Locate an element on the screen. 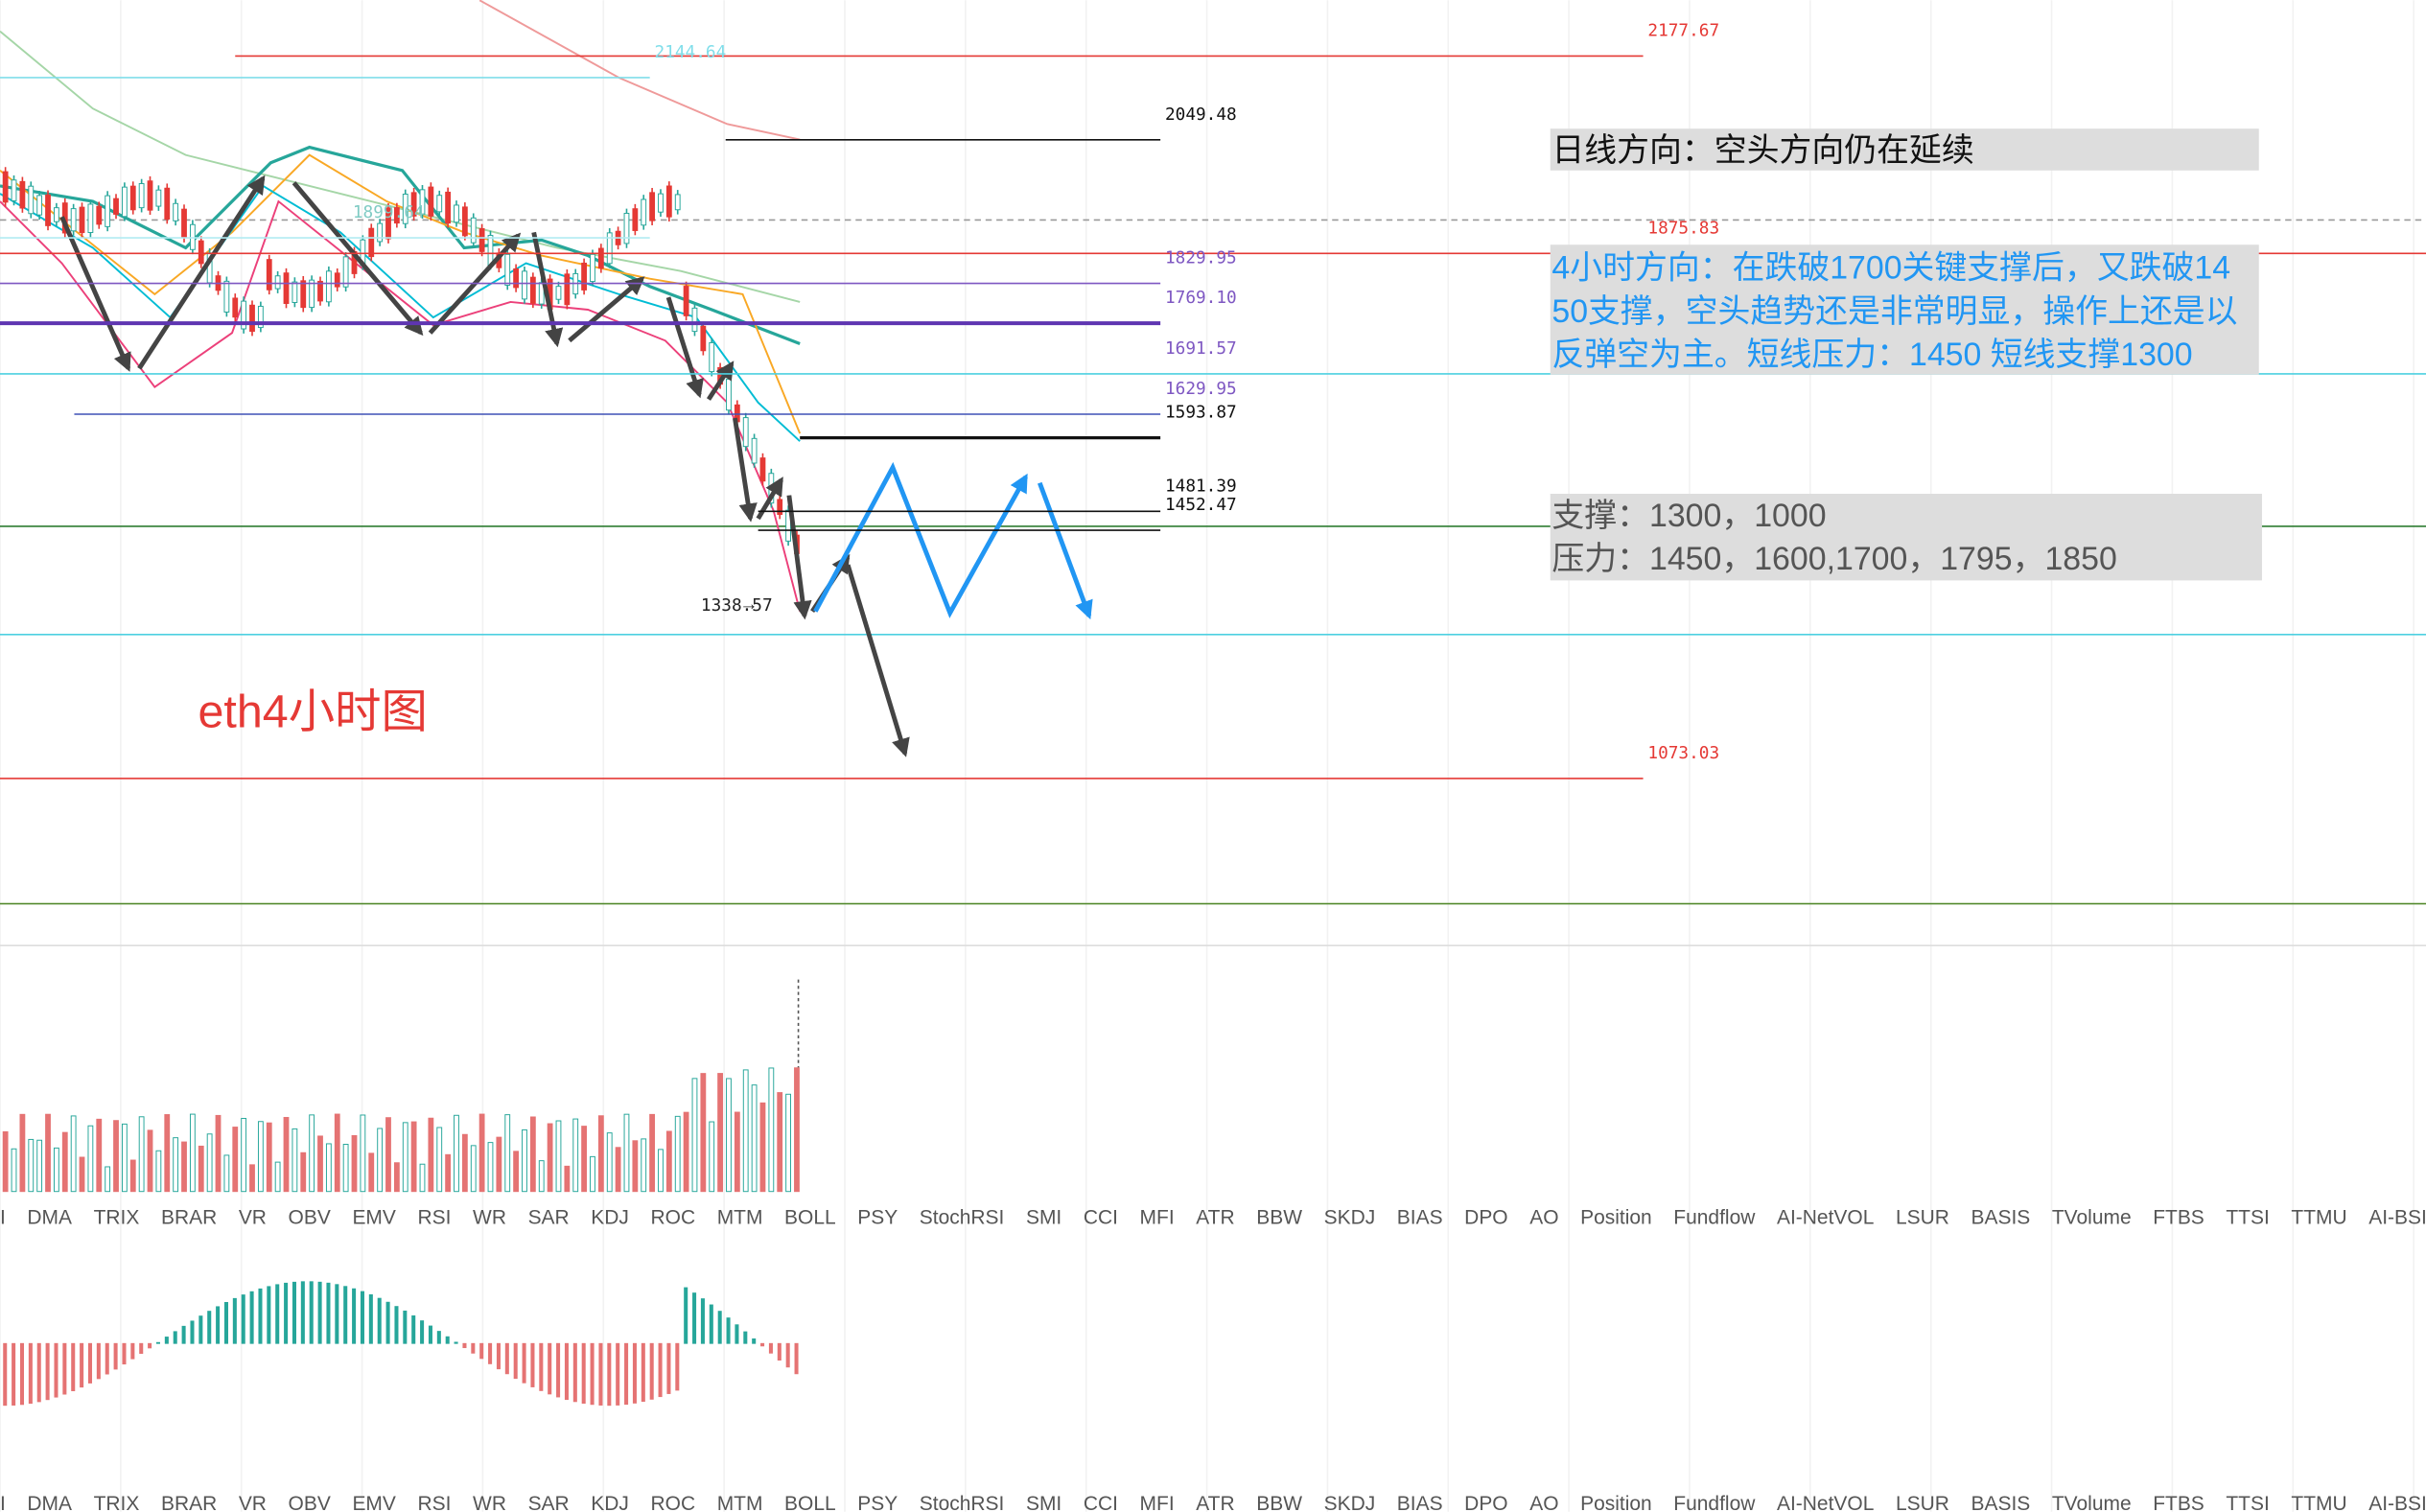 The width and height of the screenshot is (2426, 1512). volume-bars is located at coordinates (401, 1130).